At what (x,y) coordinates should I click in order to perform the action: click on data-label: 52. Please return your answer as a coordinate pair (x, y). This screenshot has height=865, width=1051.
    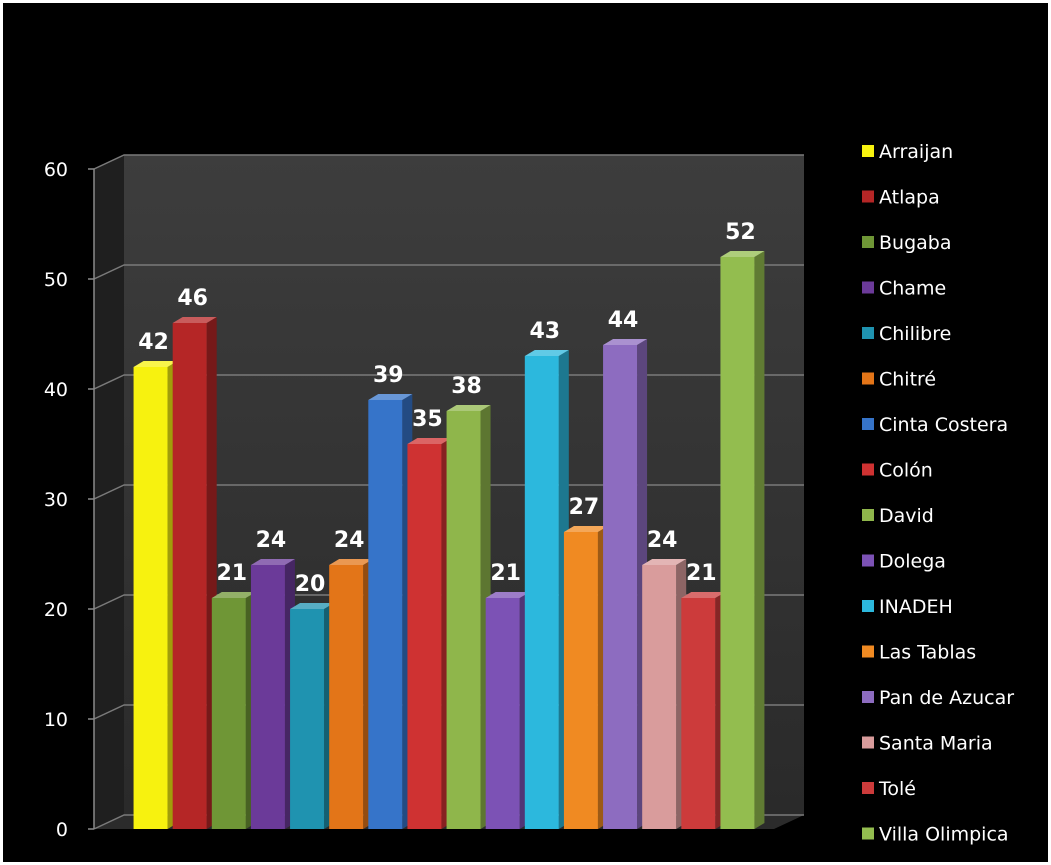
    Looking at the image, I should click on (740, 232).